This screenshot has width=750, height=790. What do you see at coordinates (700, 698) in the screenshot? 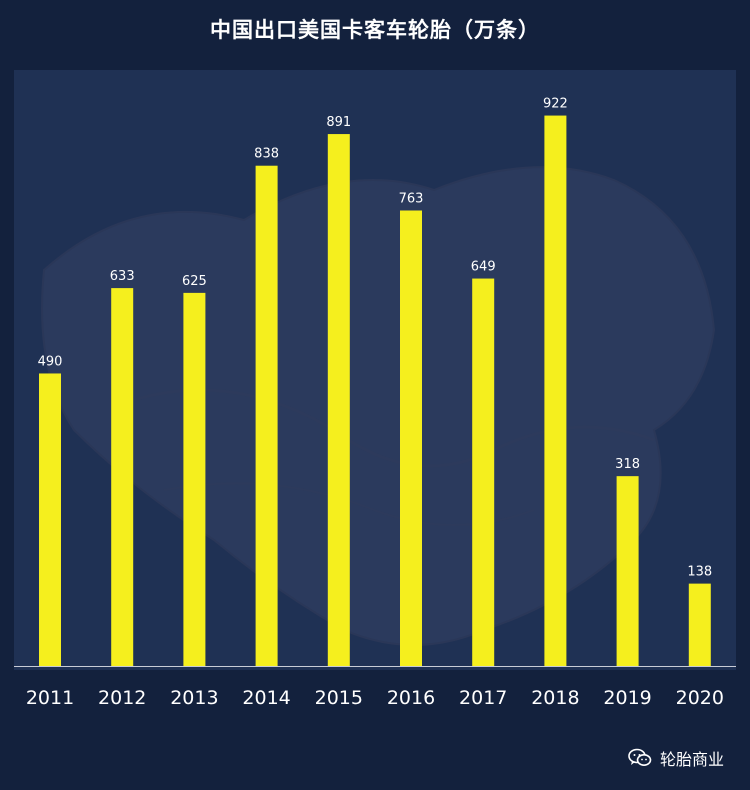
I see `x-tick-2020: 2020` at bounding box center [700, 698].